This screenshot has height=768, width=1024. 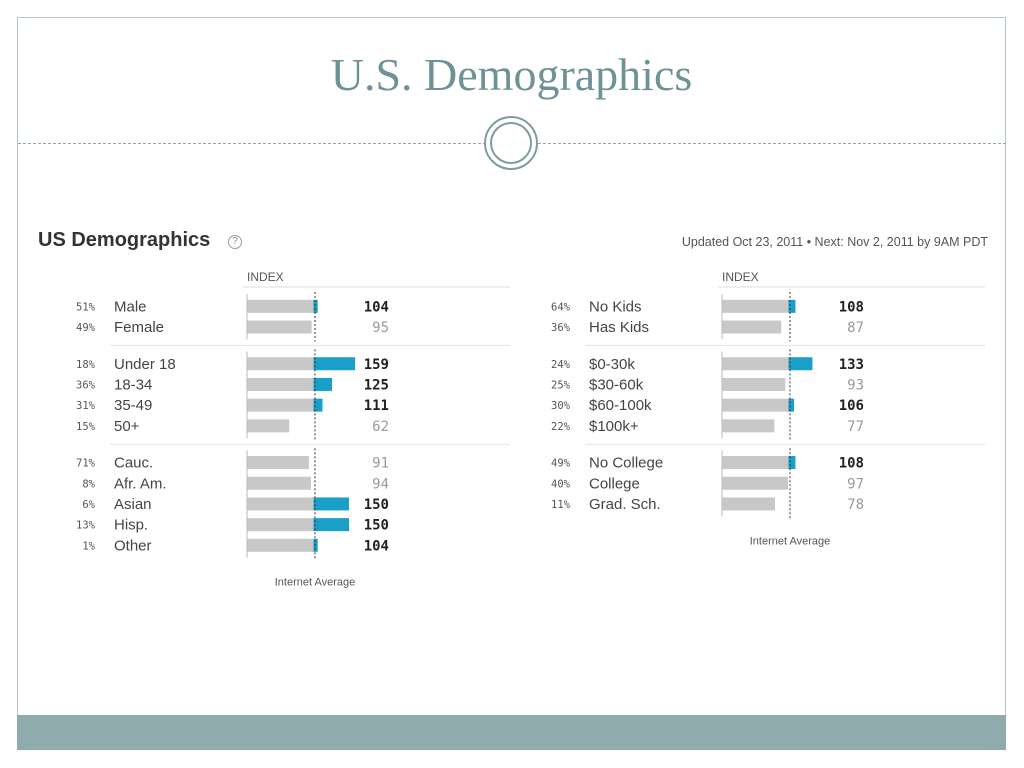 I want to click on row-percent: 31%, so click(x=86, y=406).